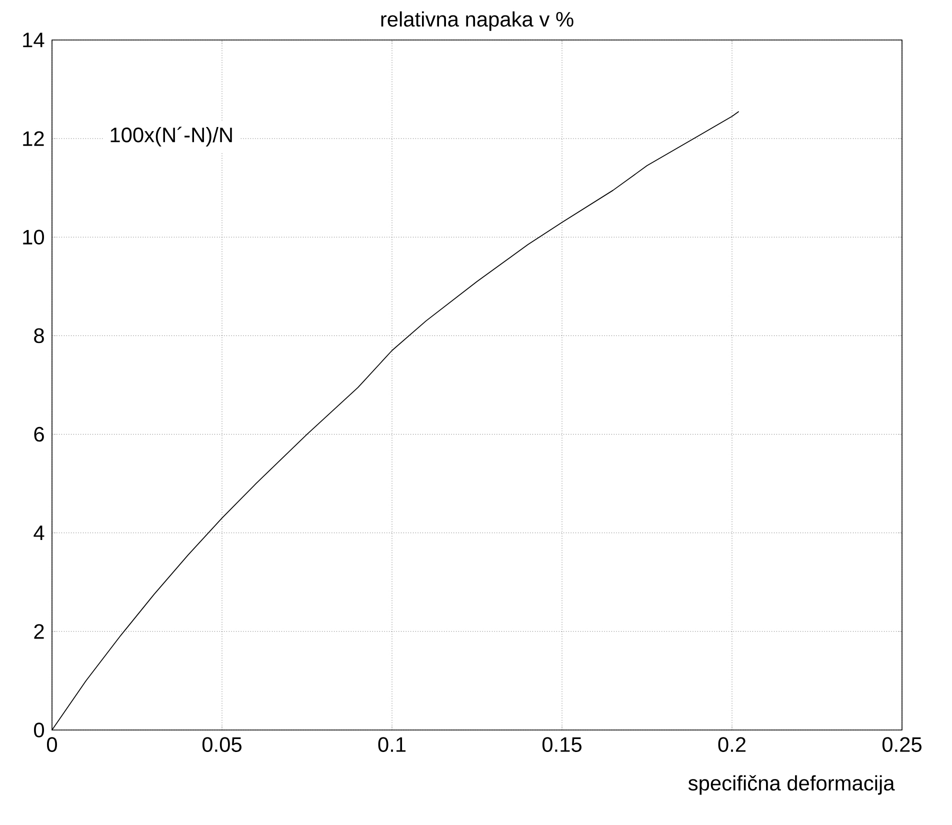  Describe the element at coordinates (902, 744) in the screenshot. I see `x-tick-label: 0.25` at that location.